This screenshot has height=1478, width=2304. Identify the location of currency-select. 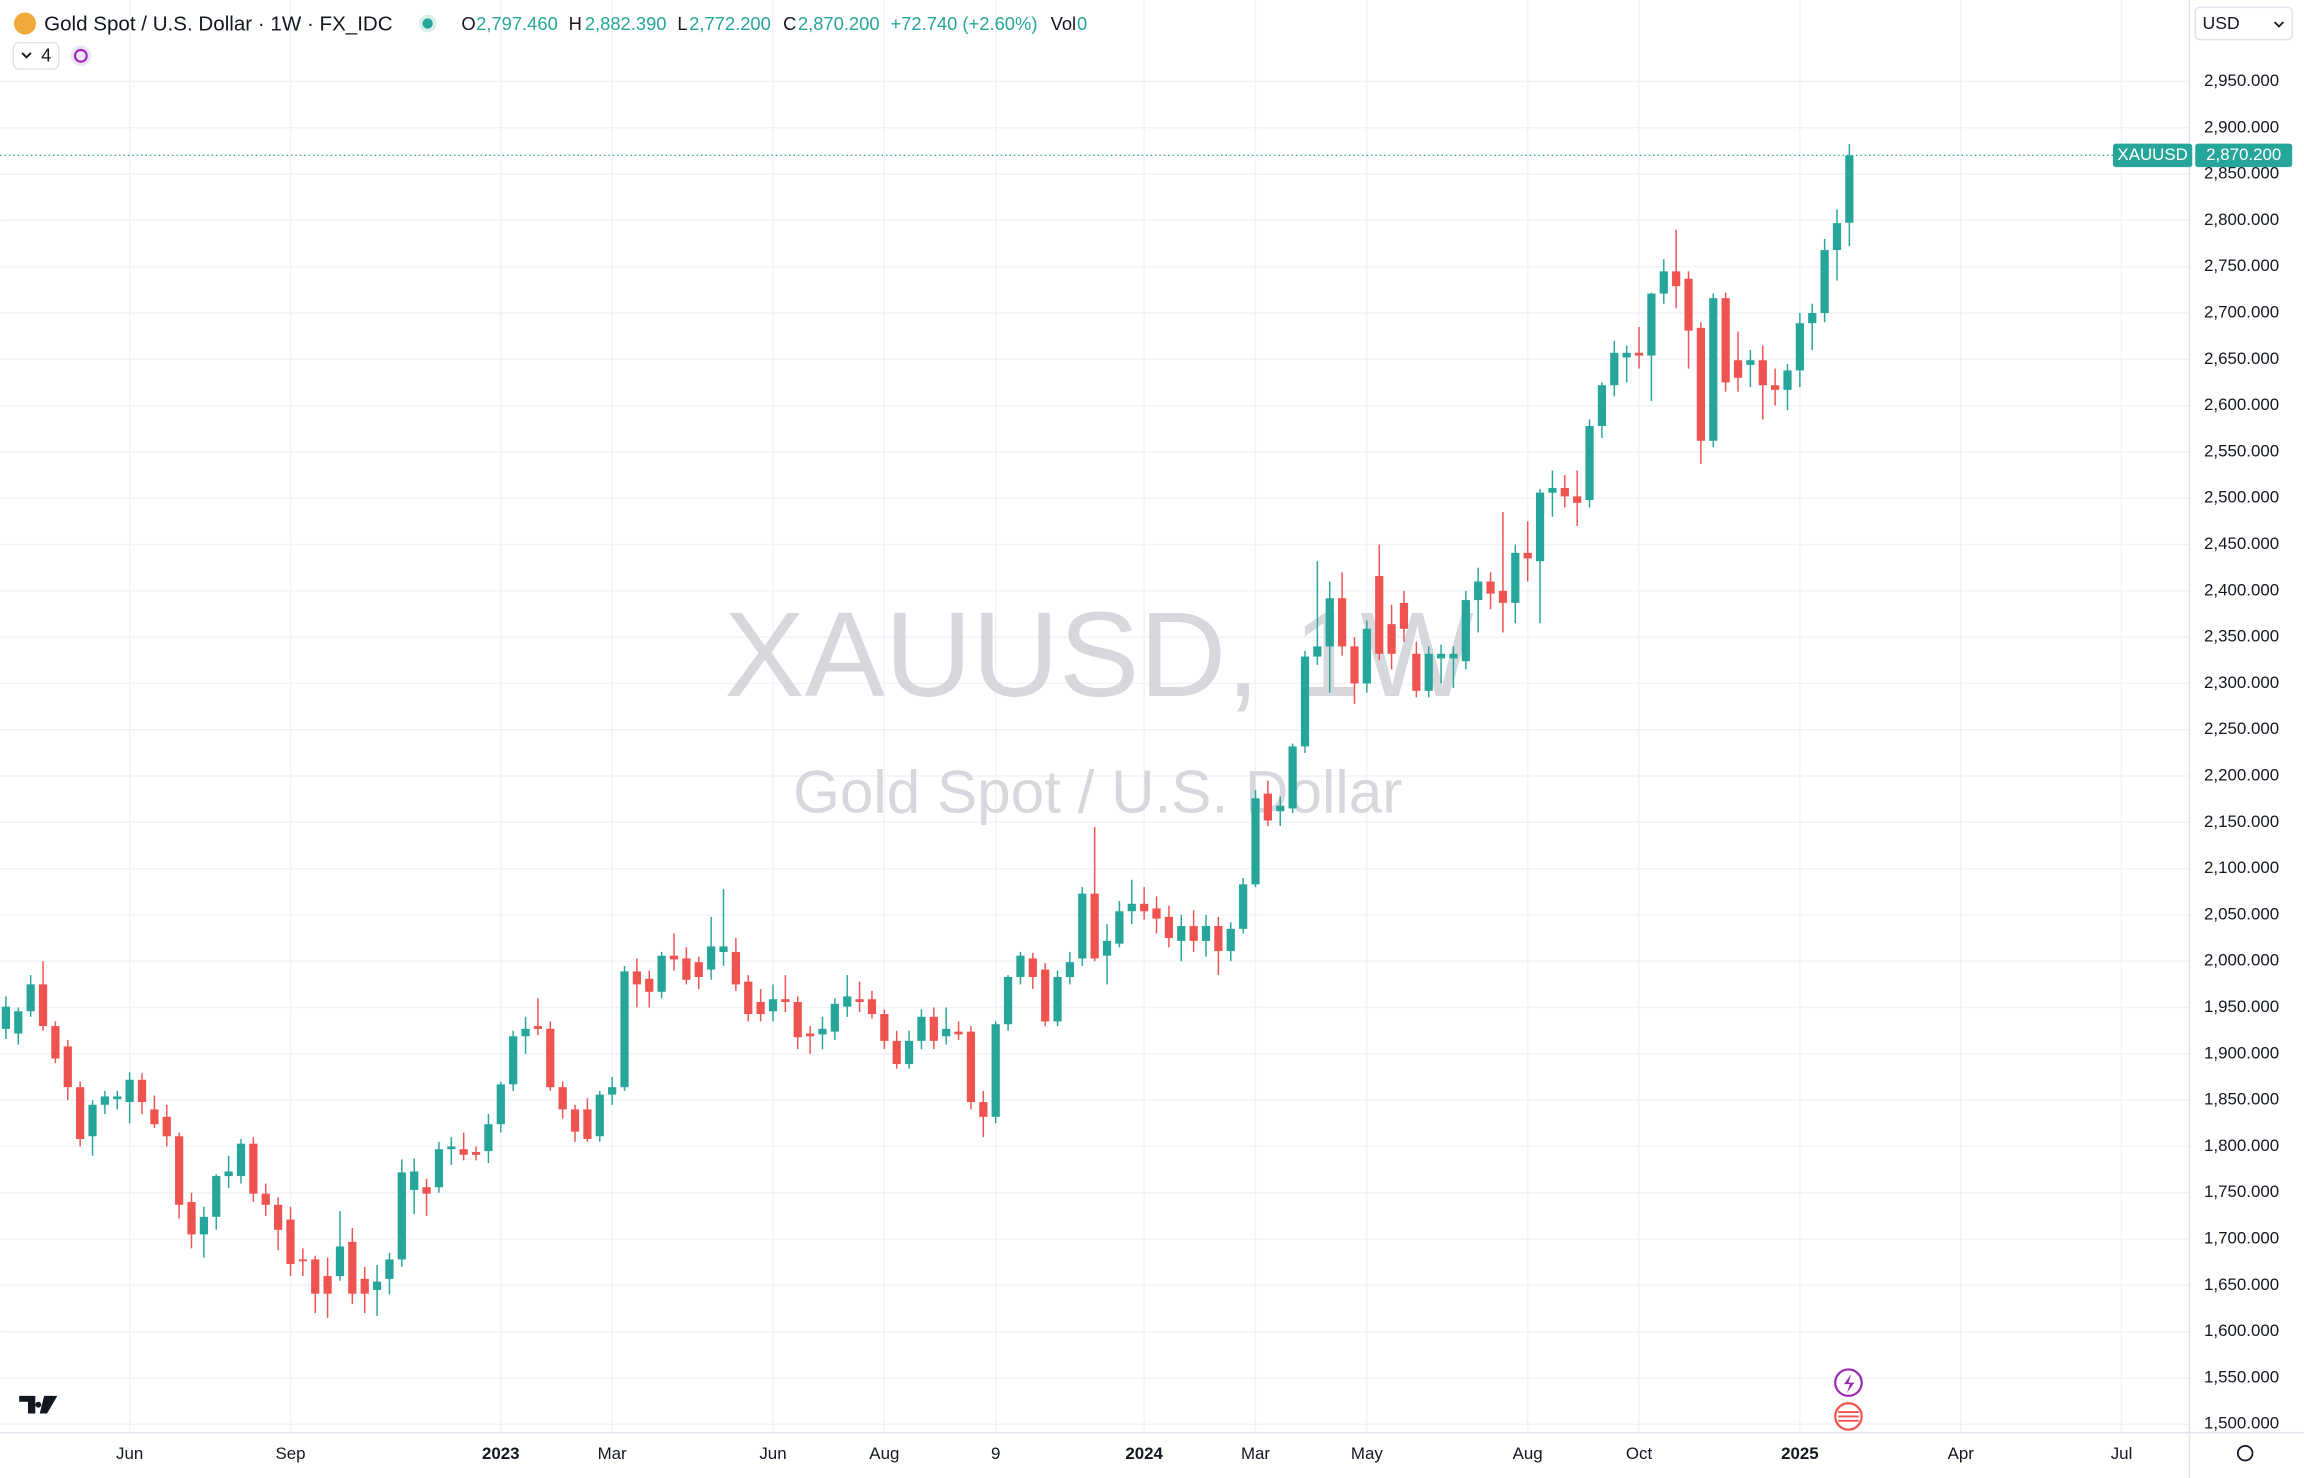
(2243, 23).